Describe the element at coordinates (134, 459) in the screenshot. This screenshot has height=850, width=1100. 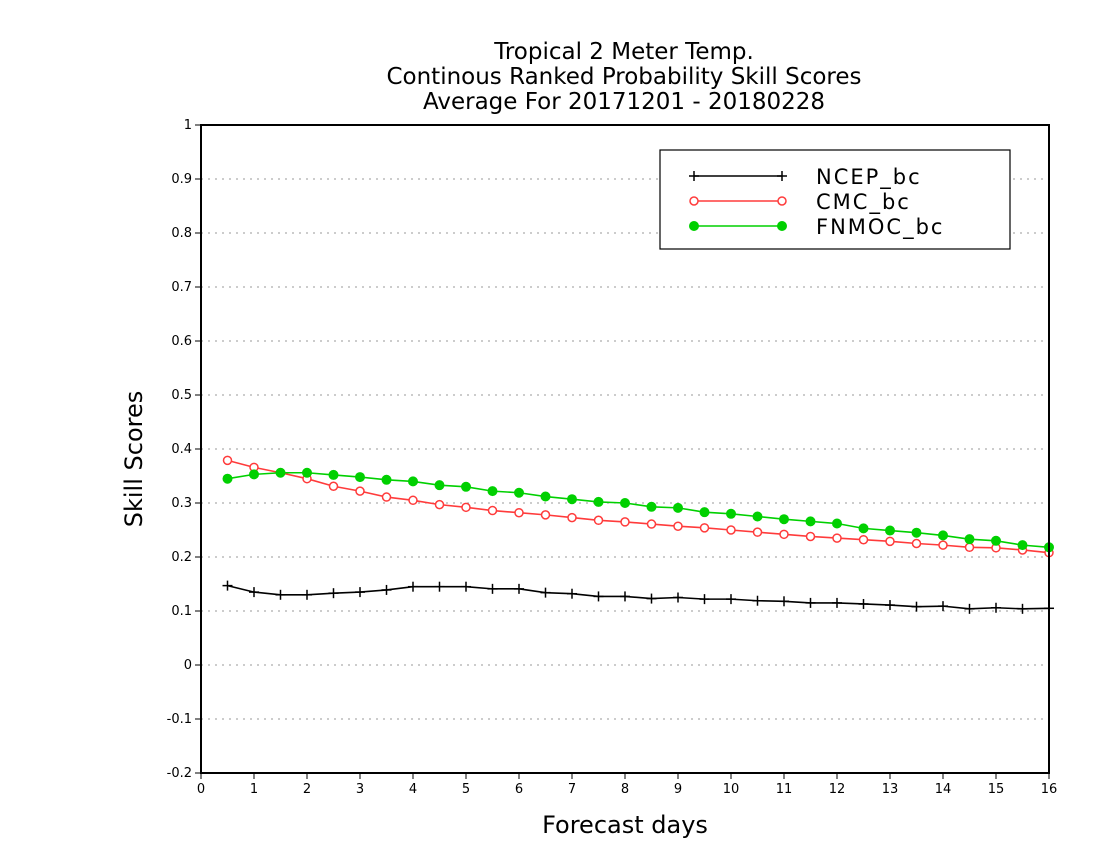
I see `y-axis-label: Skill Scores` at that location.